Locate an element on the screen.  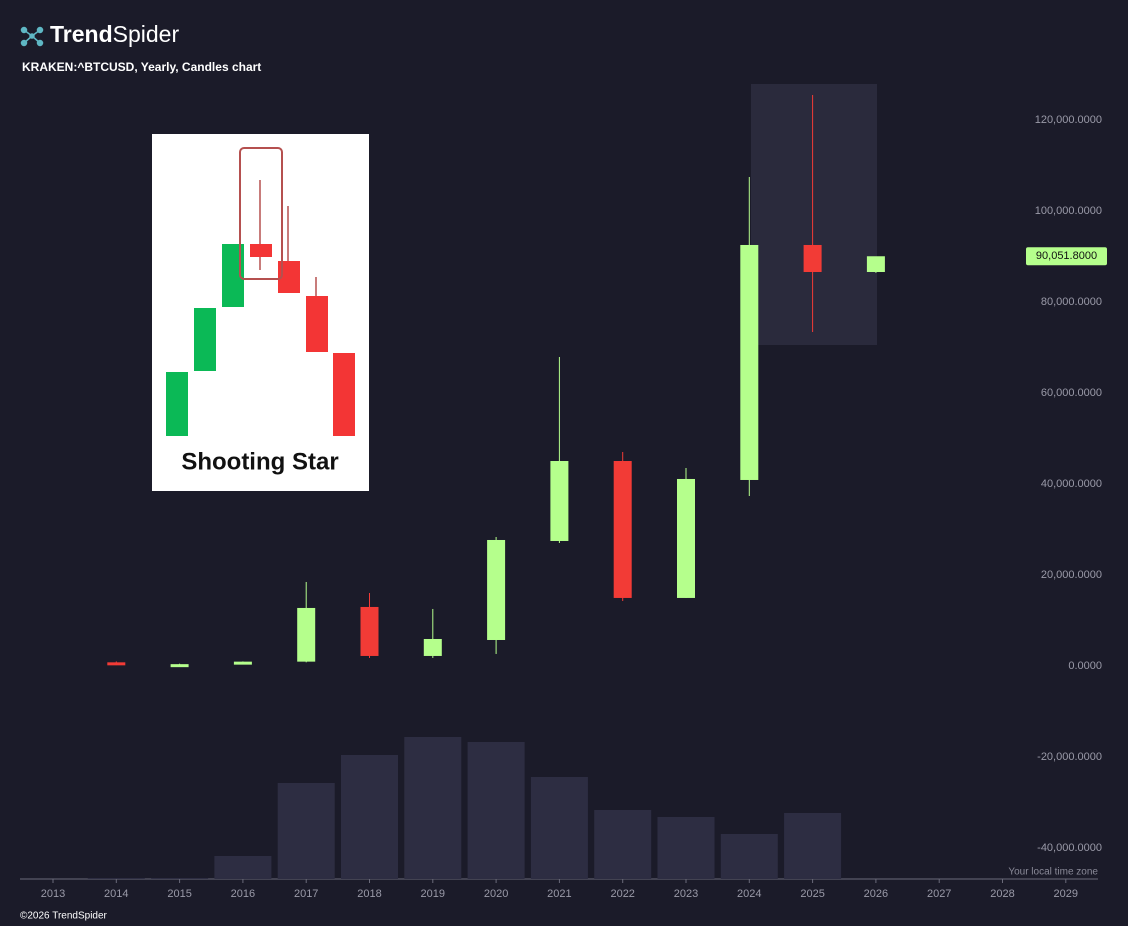
x-tick-label: 2013 is located at coordinates (53, 894).